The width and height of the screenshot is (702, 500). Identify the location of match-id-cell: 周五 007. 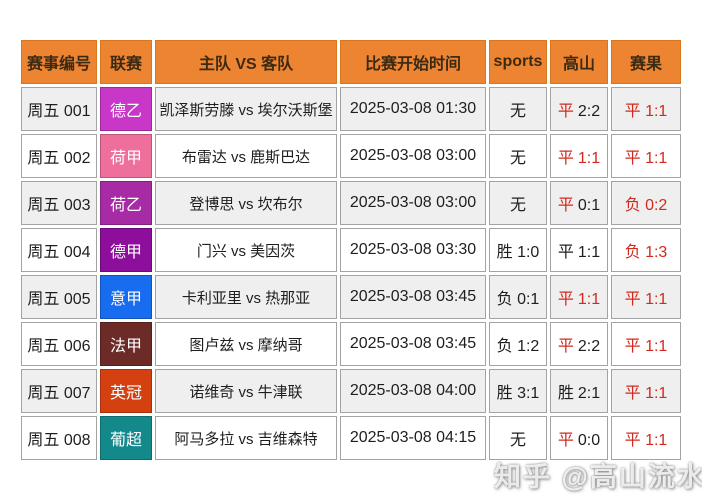
(59, 391).